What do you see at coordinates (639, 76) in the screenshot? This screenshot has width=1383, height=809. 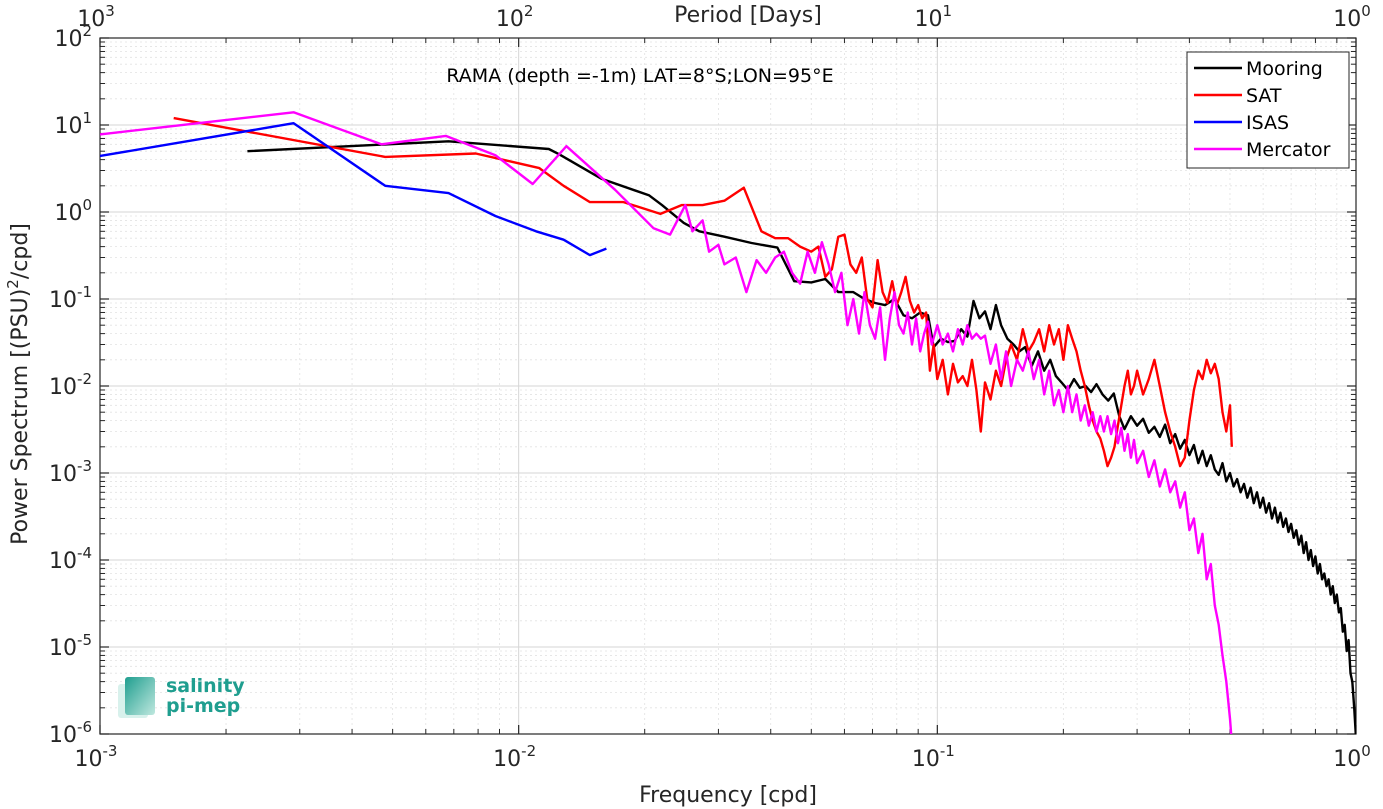 I see `station-annotation: RAMA (depth =-1m) LAT=8°S;LON=95°E` at bounding box center [639, 76].